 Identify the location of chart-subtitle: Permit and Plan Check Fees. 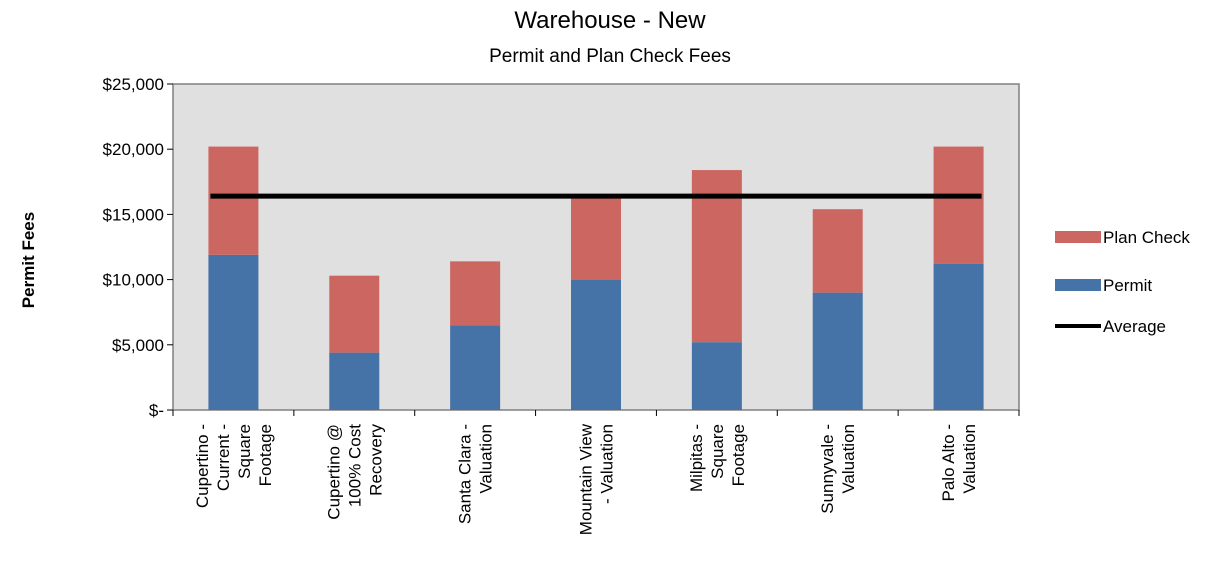
(610, 56).